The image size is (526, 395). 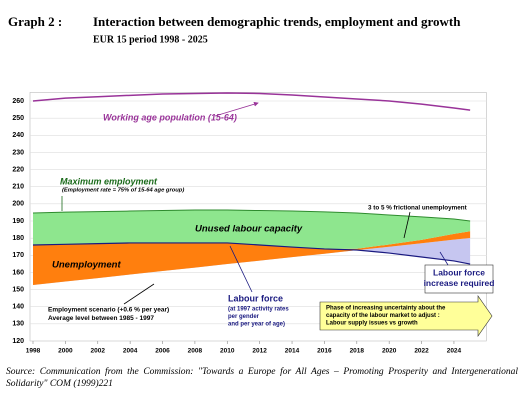 I want to click on x-tick-label: 2006, so click(x=162, y=351).